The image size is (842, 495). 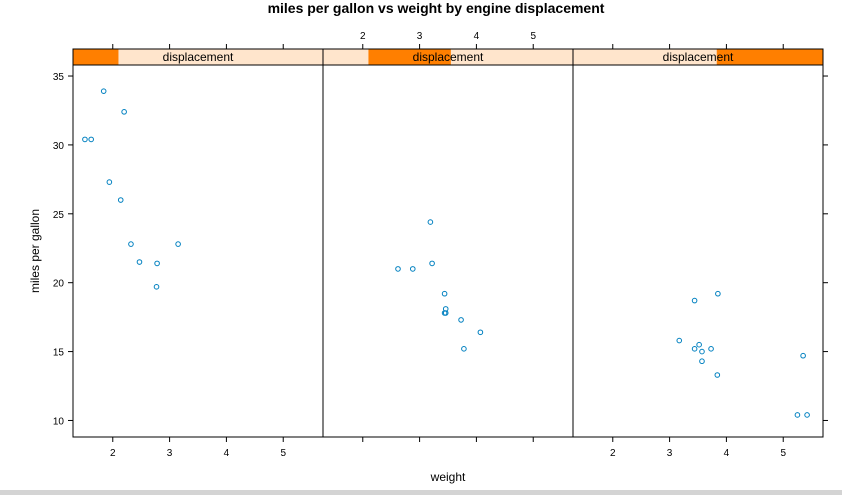 I want to click on y-tick-label: 30, so click(x=59, y=146).